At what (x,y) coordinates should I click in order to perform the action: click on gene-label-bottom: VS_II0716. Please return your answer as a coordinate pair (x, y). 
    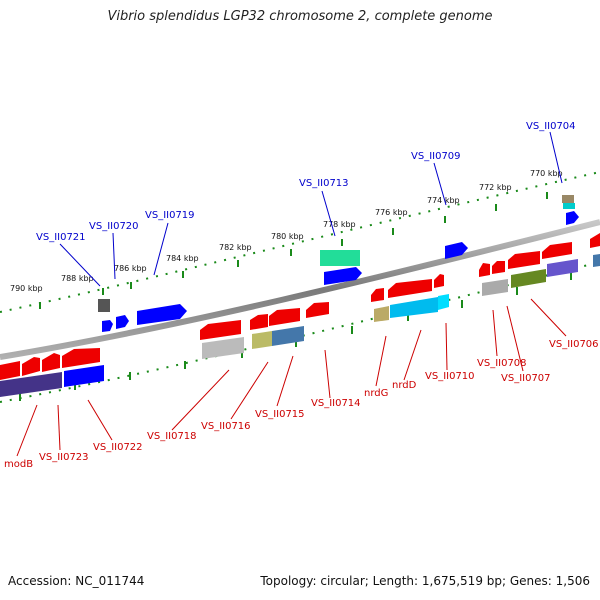
    Looking at the image, I should click on (226, 426).